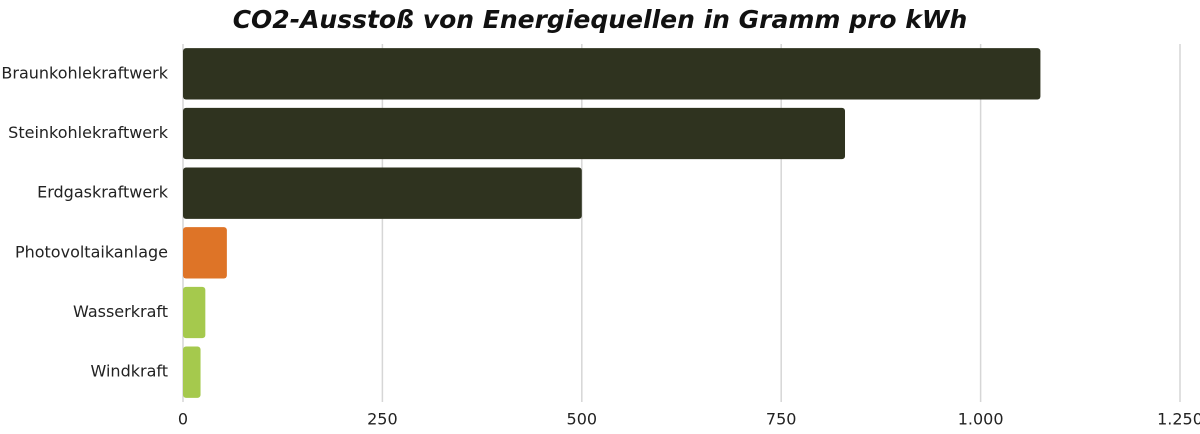 The image size is (1200, 434). I want to click on y-tick-label: Photovoltaikanlage, so click(91, 251).